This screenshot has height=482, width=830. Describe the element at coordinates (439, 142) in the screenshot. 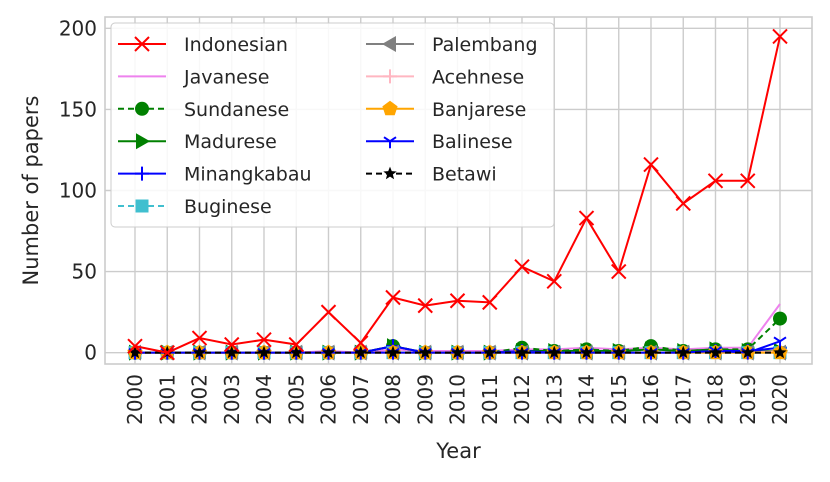

I see `legend-item-balinese: Balinese` at that location.